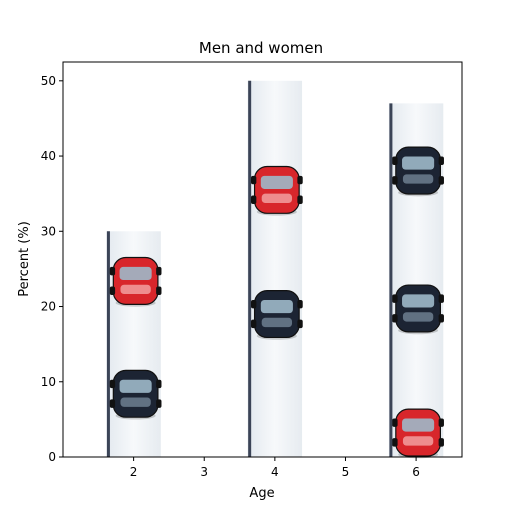 Image resolution: width=513 pixels, height=513 pixels. Describe the element at coordinates (261, 493) in the screenshot. I see `x-axis-label: Age` at that location.